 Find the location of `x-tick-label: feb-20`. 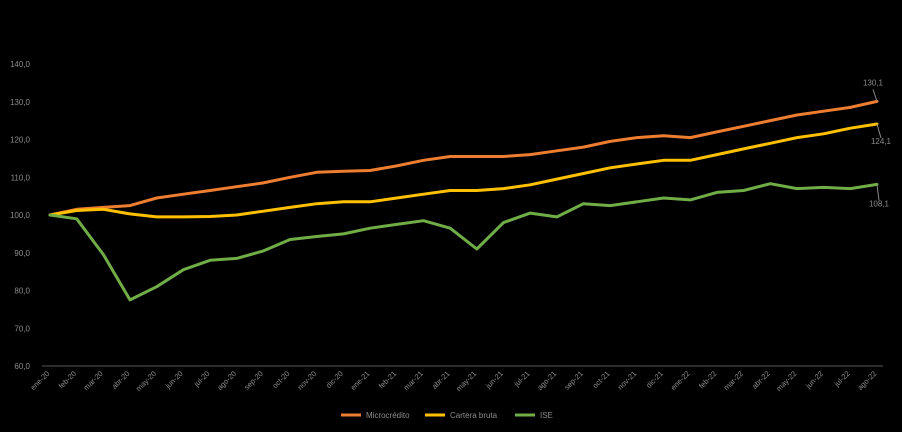

x-tick-label: feb-20 is located at coordinates (67, 379).